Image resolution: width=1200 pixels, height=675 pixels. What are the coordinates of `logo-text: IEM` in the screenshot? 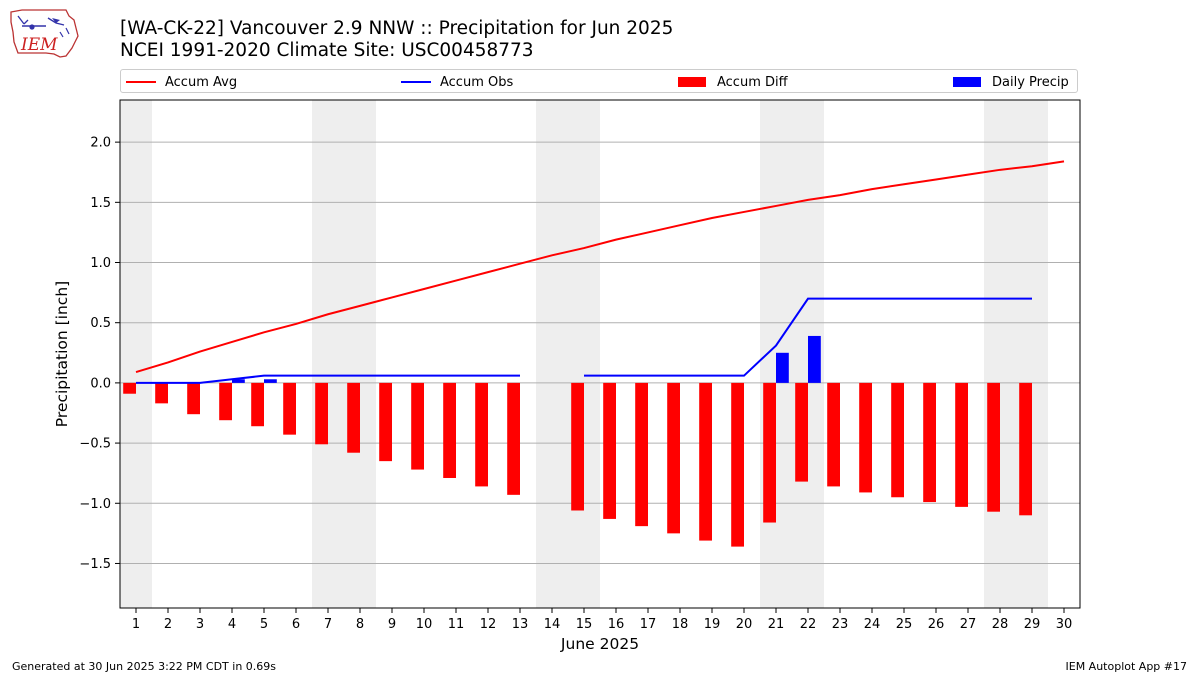 It's located at (39, 45).